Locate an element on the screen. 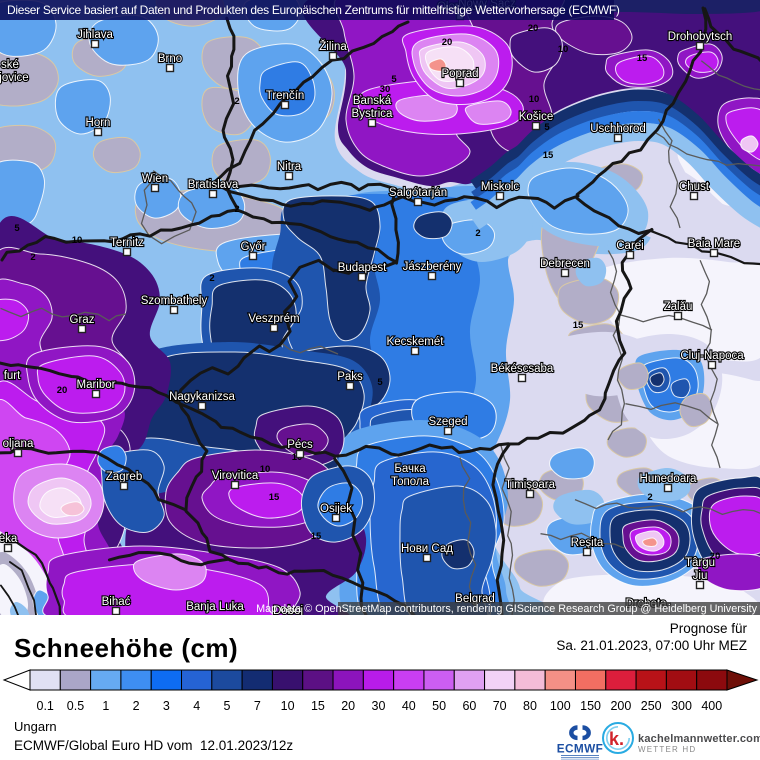 This screenshot has height=760, width=760. svg-text: Bystrica is located at coordinates (373, 114).